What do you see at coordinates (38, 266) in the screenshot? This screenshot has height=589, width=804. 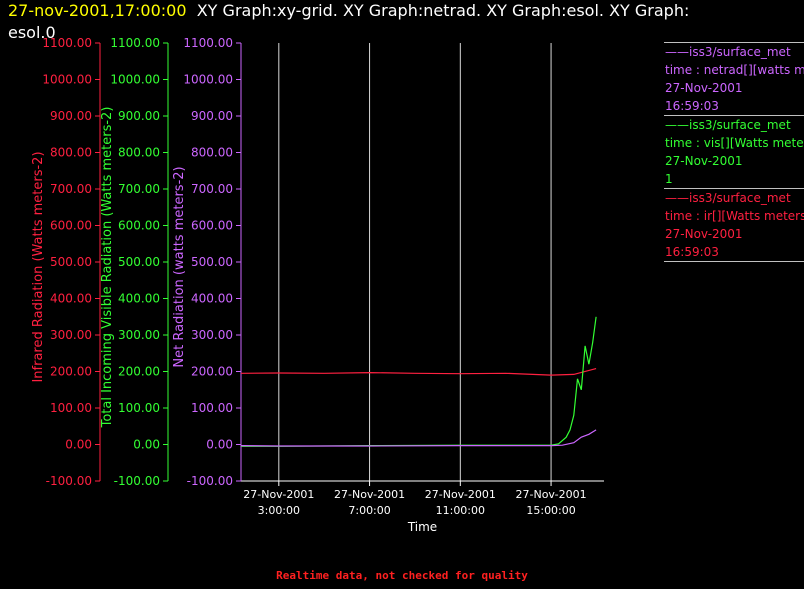 I see `y-axis-label: Infrared Radiation (Watts meters-2)` at bounding box center [38, 266].